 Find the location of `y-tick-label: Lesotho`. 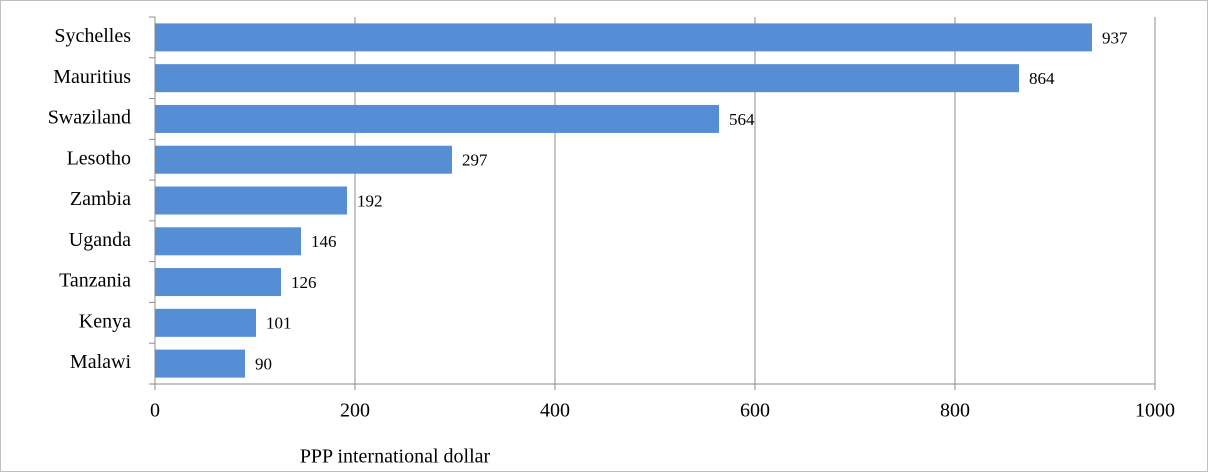

y-tick-label: Lesotho is located at coordinates (99, 158).